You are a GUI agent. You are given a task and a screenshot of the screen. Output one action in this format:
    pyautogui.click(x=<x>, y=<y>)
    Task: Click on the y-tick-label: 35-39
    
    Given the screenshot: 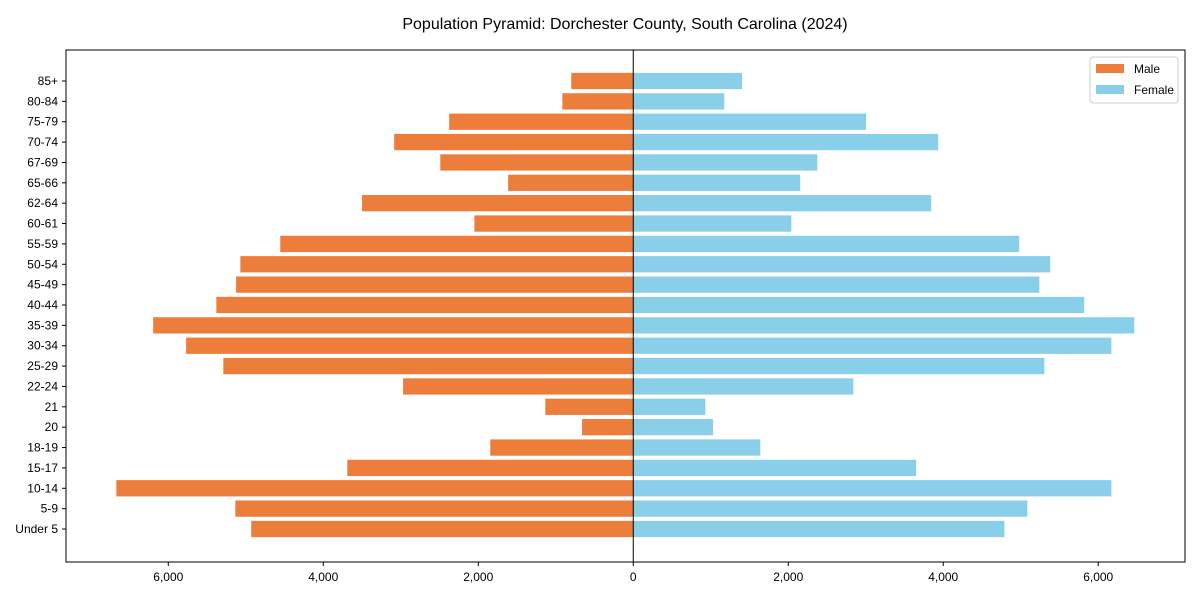 What is the action you would take?
    pyautogui.click(x=42, y=325)
    